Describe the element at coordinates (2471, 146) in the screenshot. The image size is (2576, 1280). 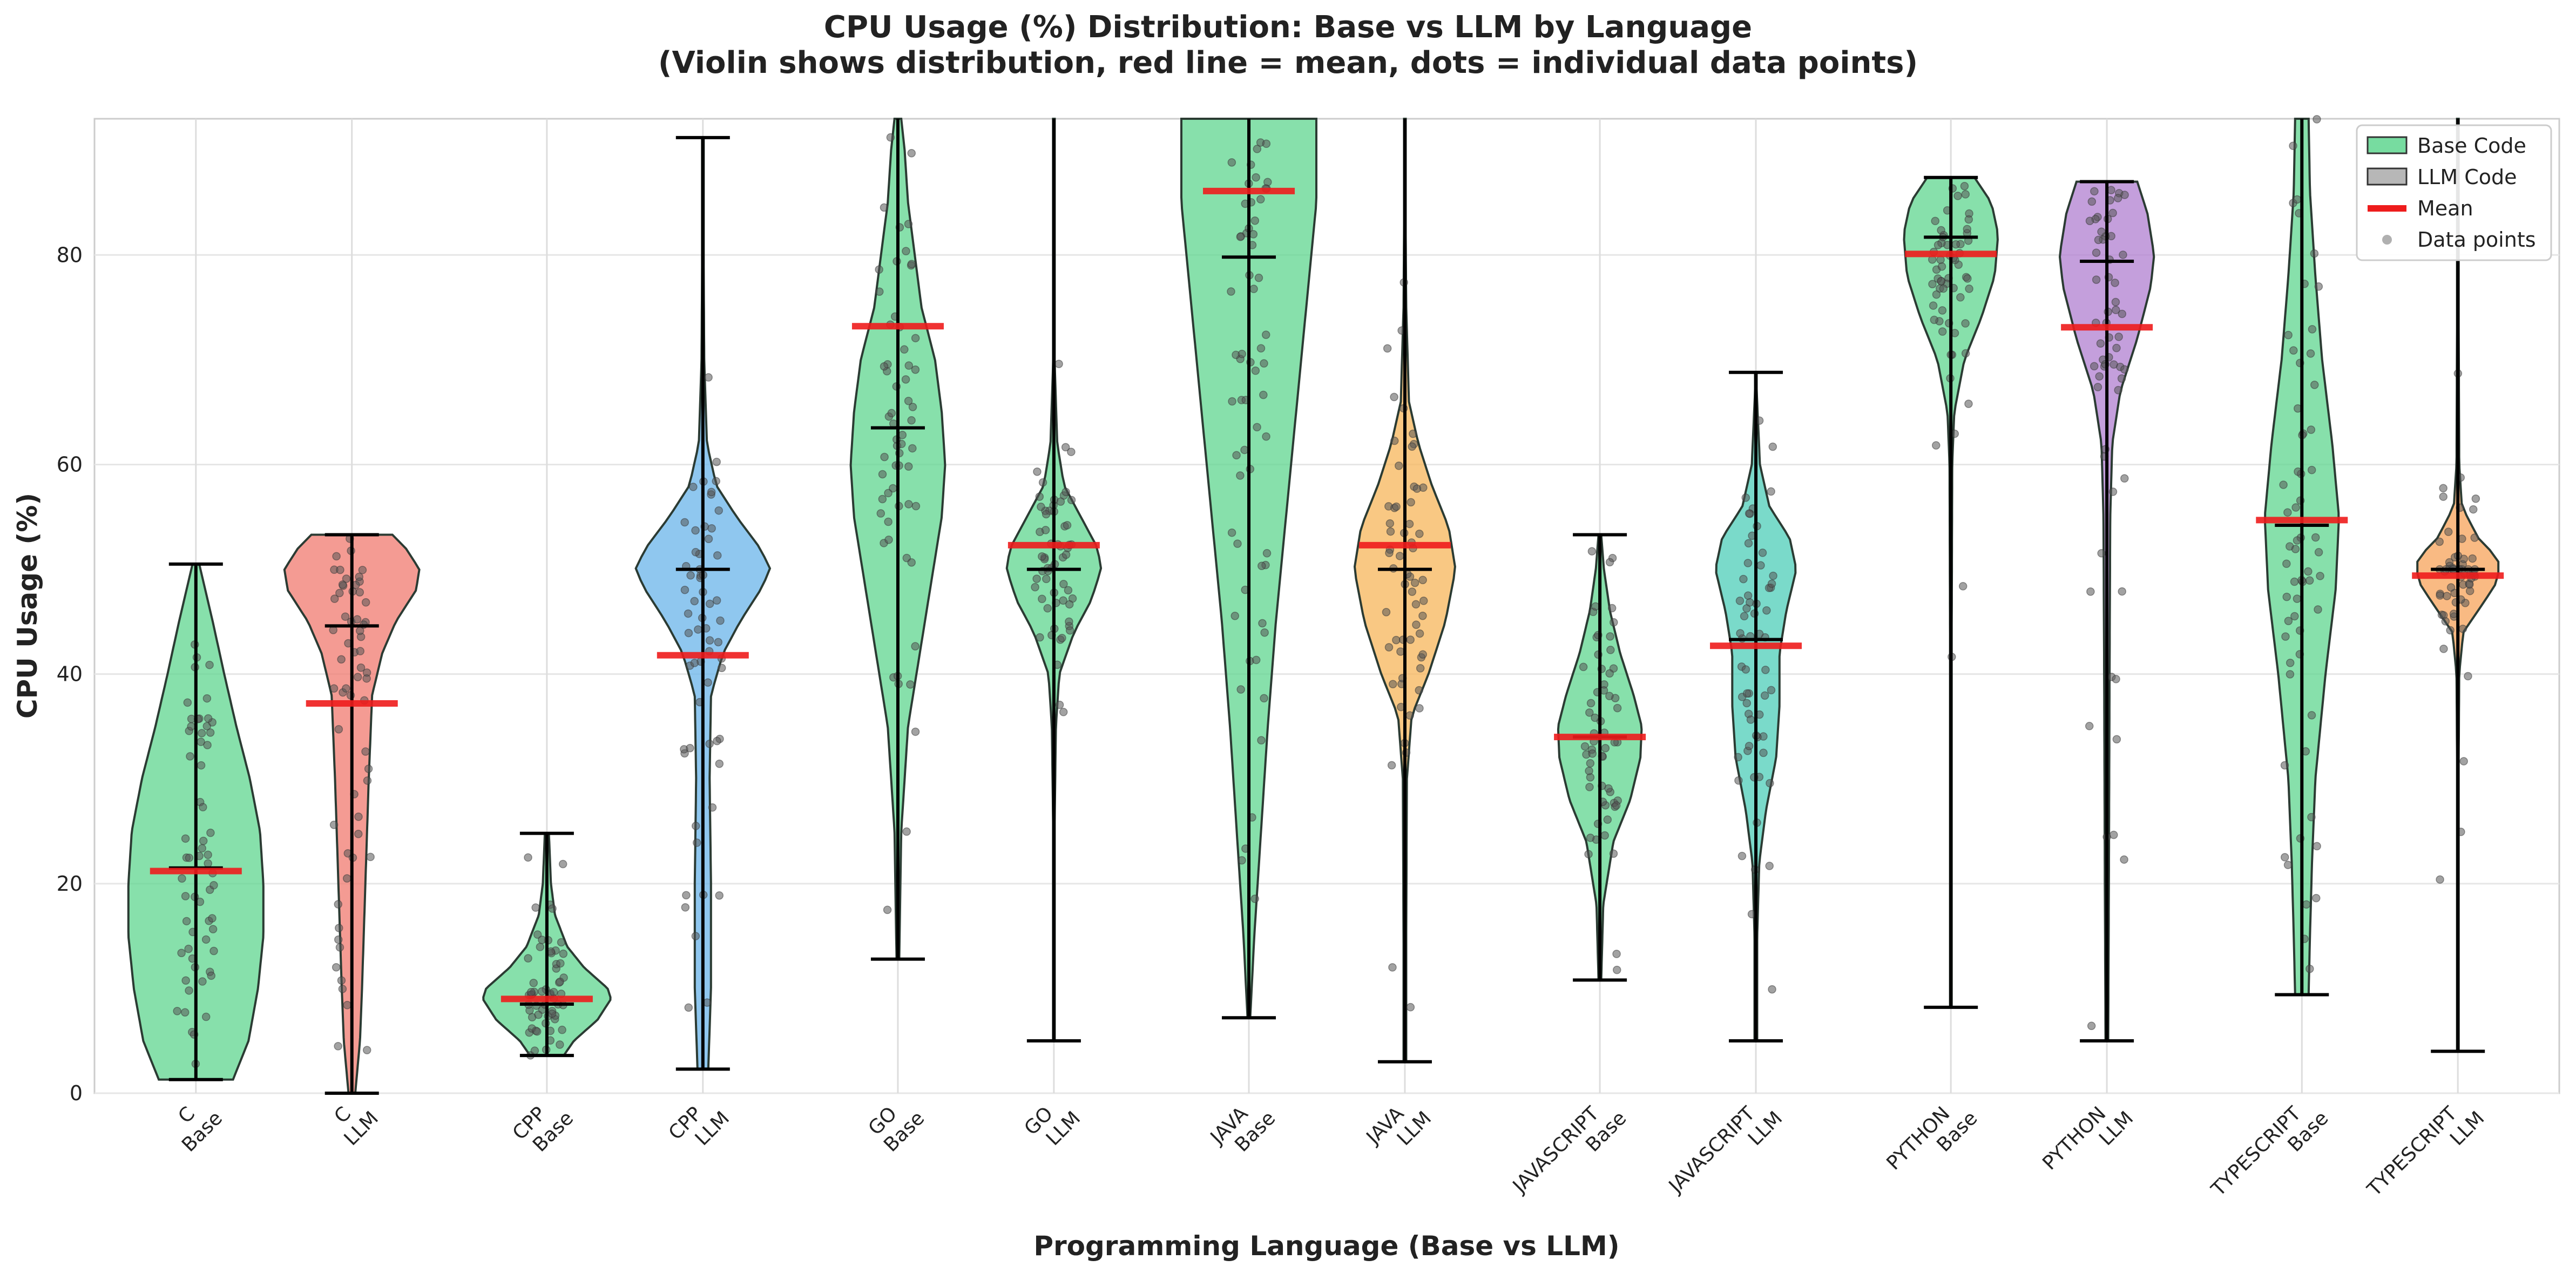
I see `legend-label: Base Code` at that location.